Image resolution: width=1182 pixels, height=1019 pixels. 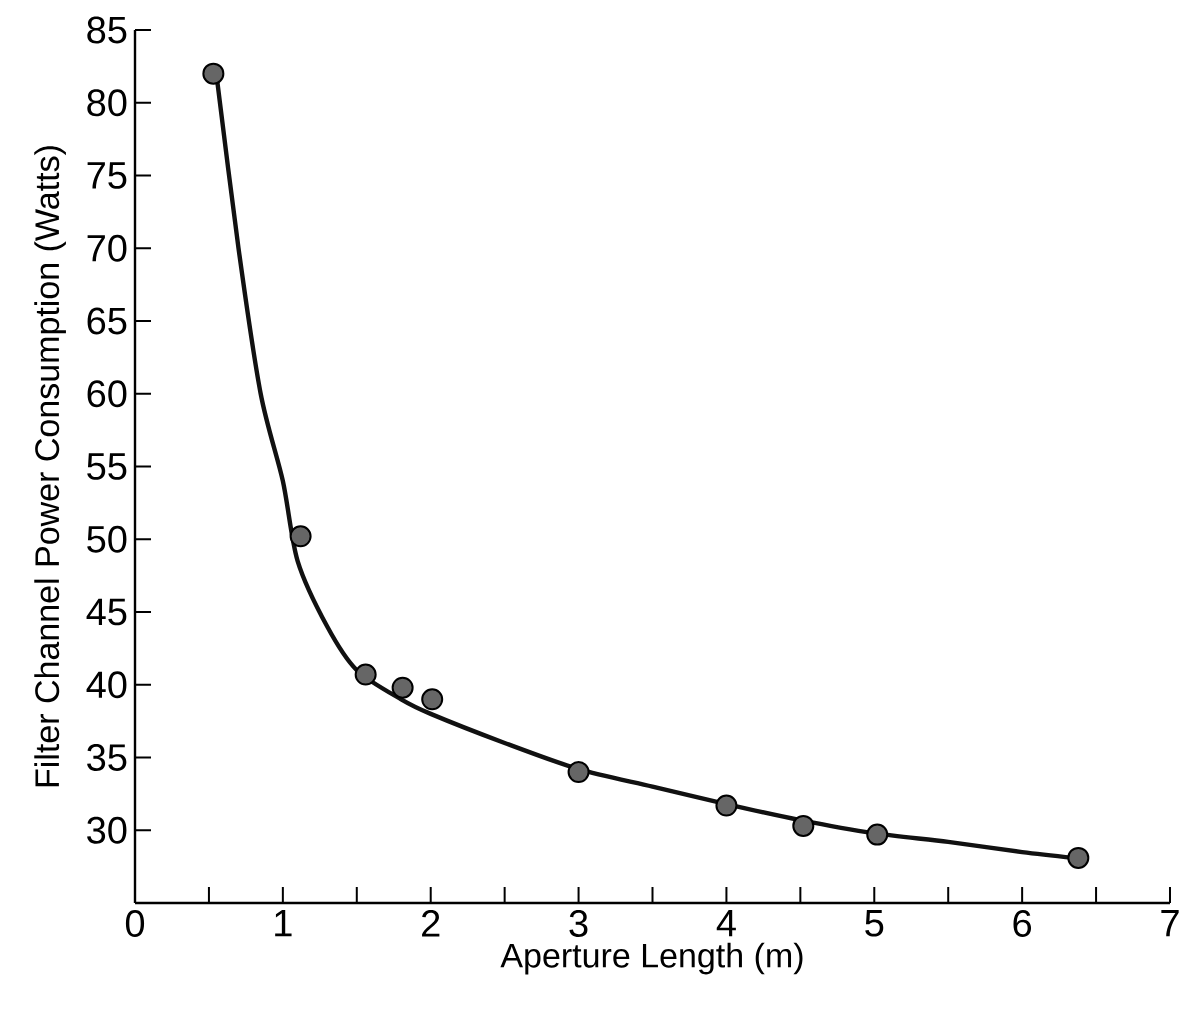 What do you see at coordinates (107, 394) in the screenshot?
I see `y-tick-label: 60` at bounding box center [107, 394].